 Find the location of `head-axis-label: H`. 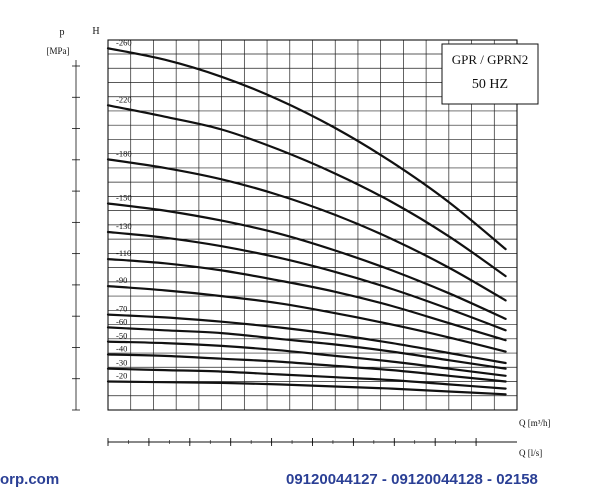

head-axis-label: H is located at coordinates (95, 31).